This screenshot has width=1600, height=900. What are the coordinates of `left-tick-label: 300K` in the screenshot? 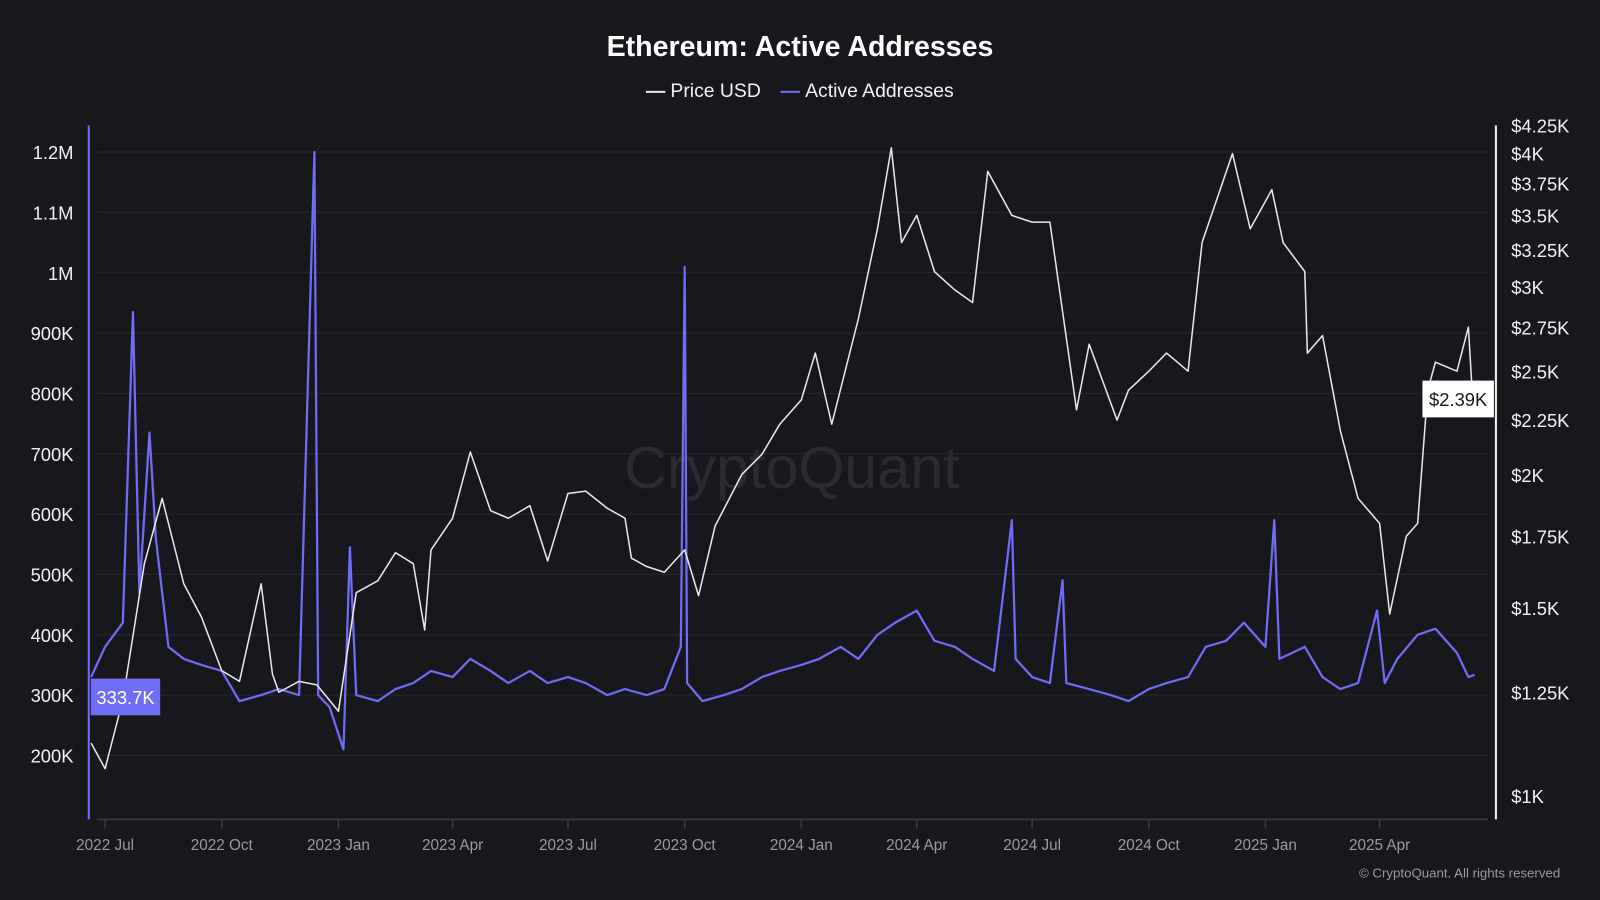 It's located at (53, 695).